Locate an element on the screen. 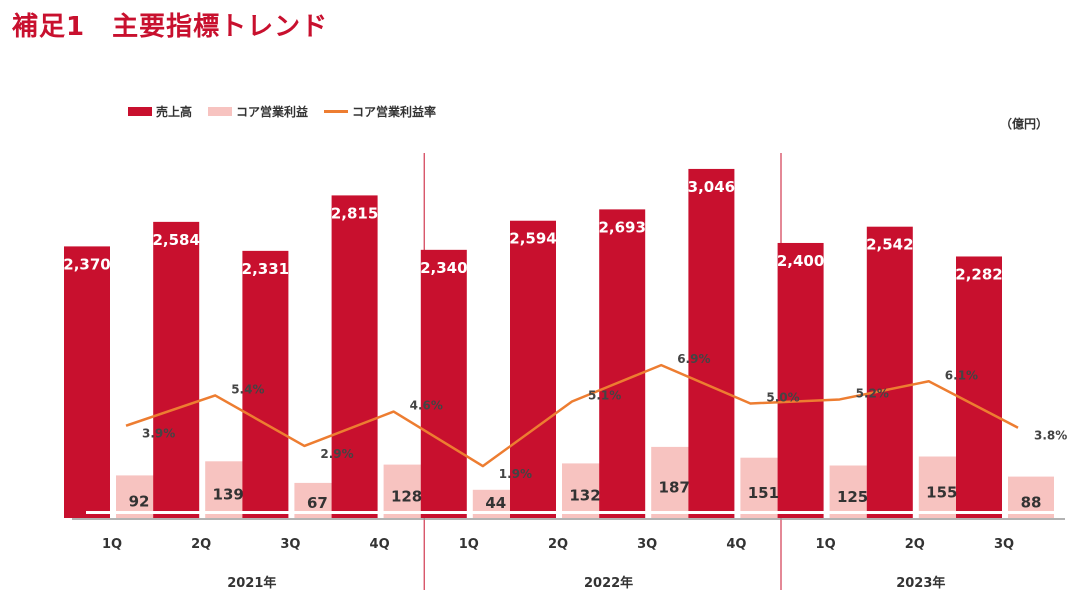 This screenshot has height=603, width=1080. sales-value-label: 2,542 is located at coordinates (889, 245).